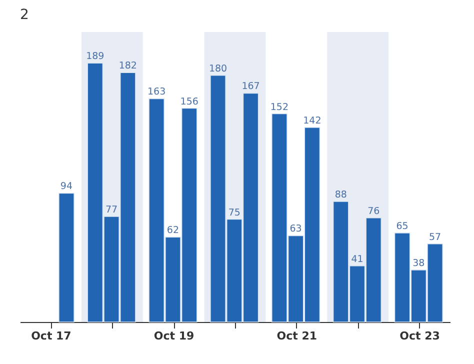 The height and width of the screenshot is (364, 474). What do you see at coordinates (157, 92) in the screenshot?
I see `data-label: 163` at bounding box center [157, 92].